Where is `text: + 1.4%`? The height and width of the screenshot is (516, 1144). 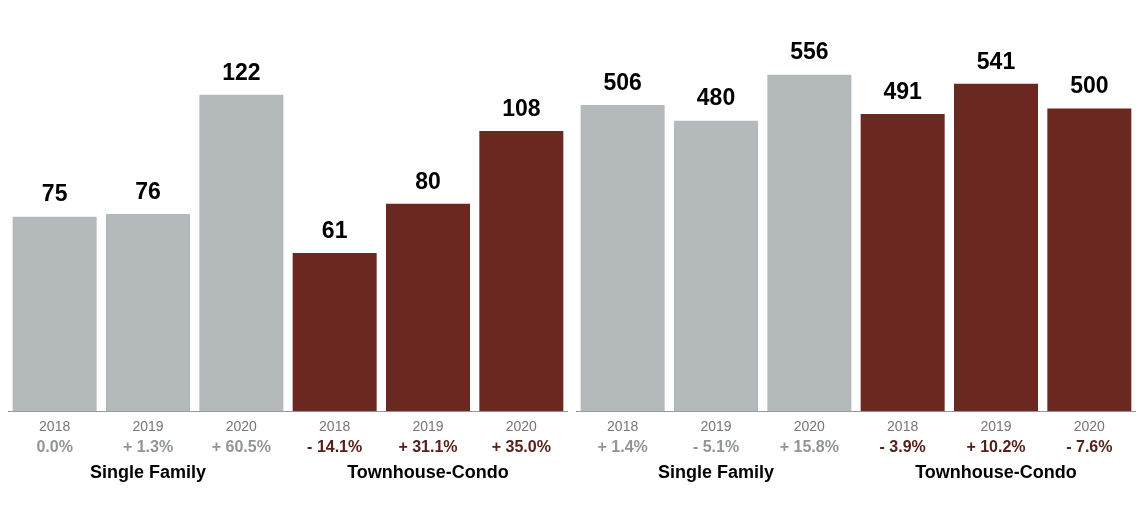 text: + 1.4% is located at coordinates (622, 446).